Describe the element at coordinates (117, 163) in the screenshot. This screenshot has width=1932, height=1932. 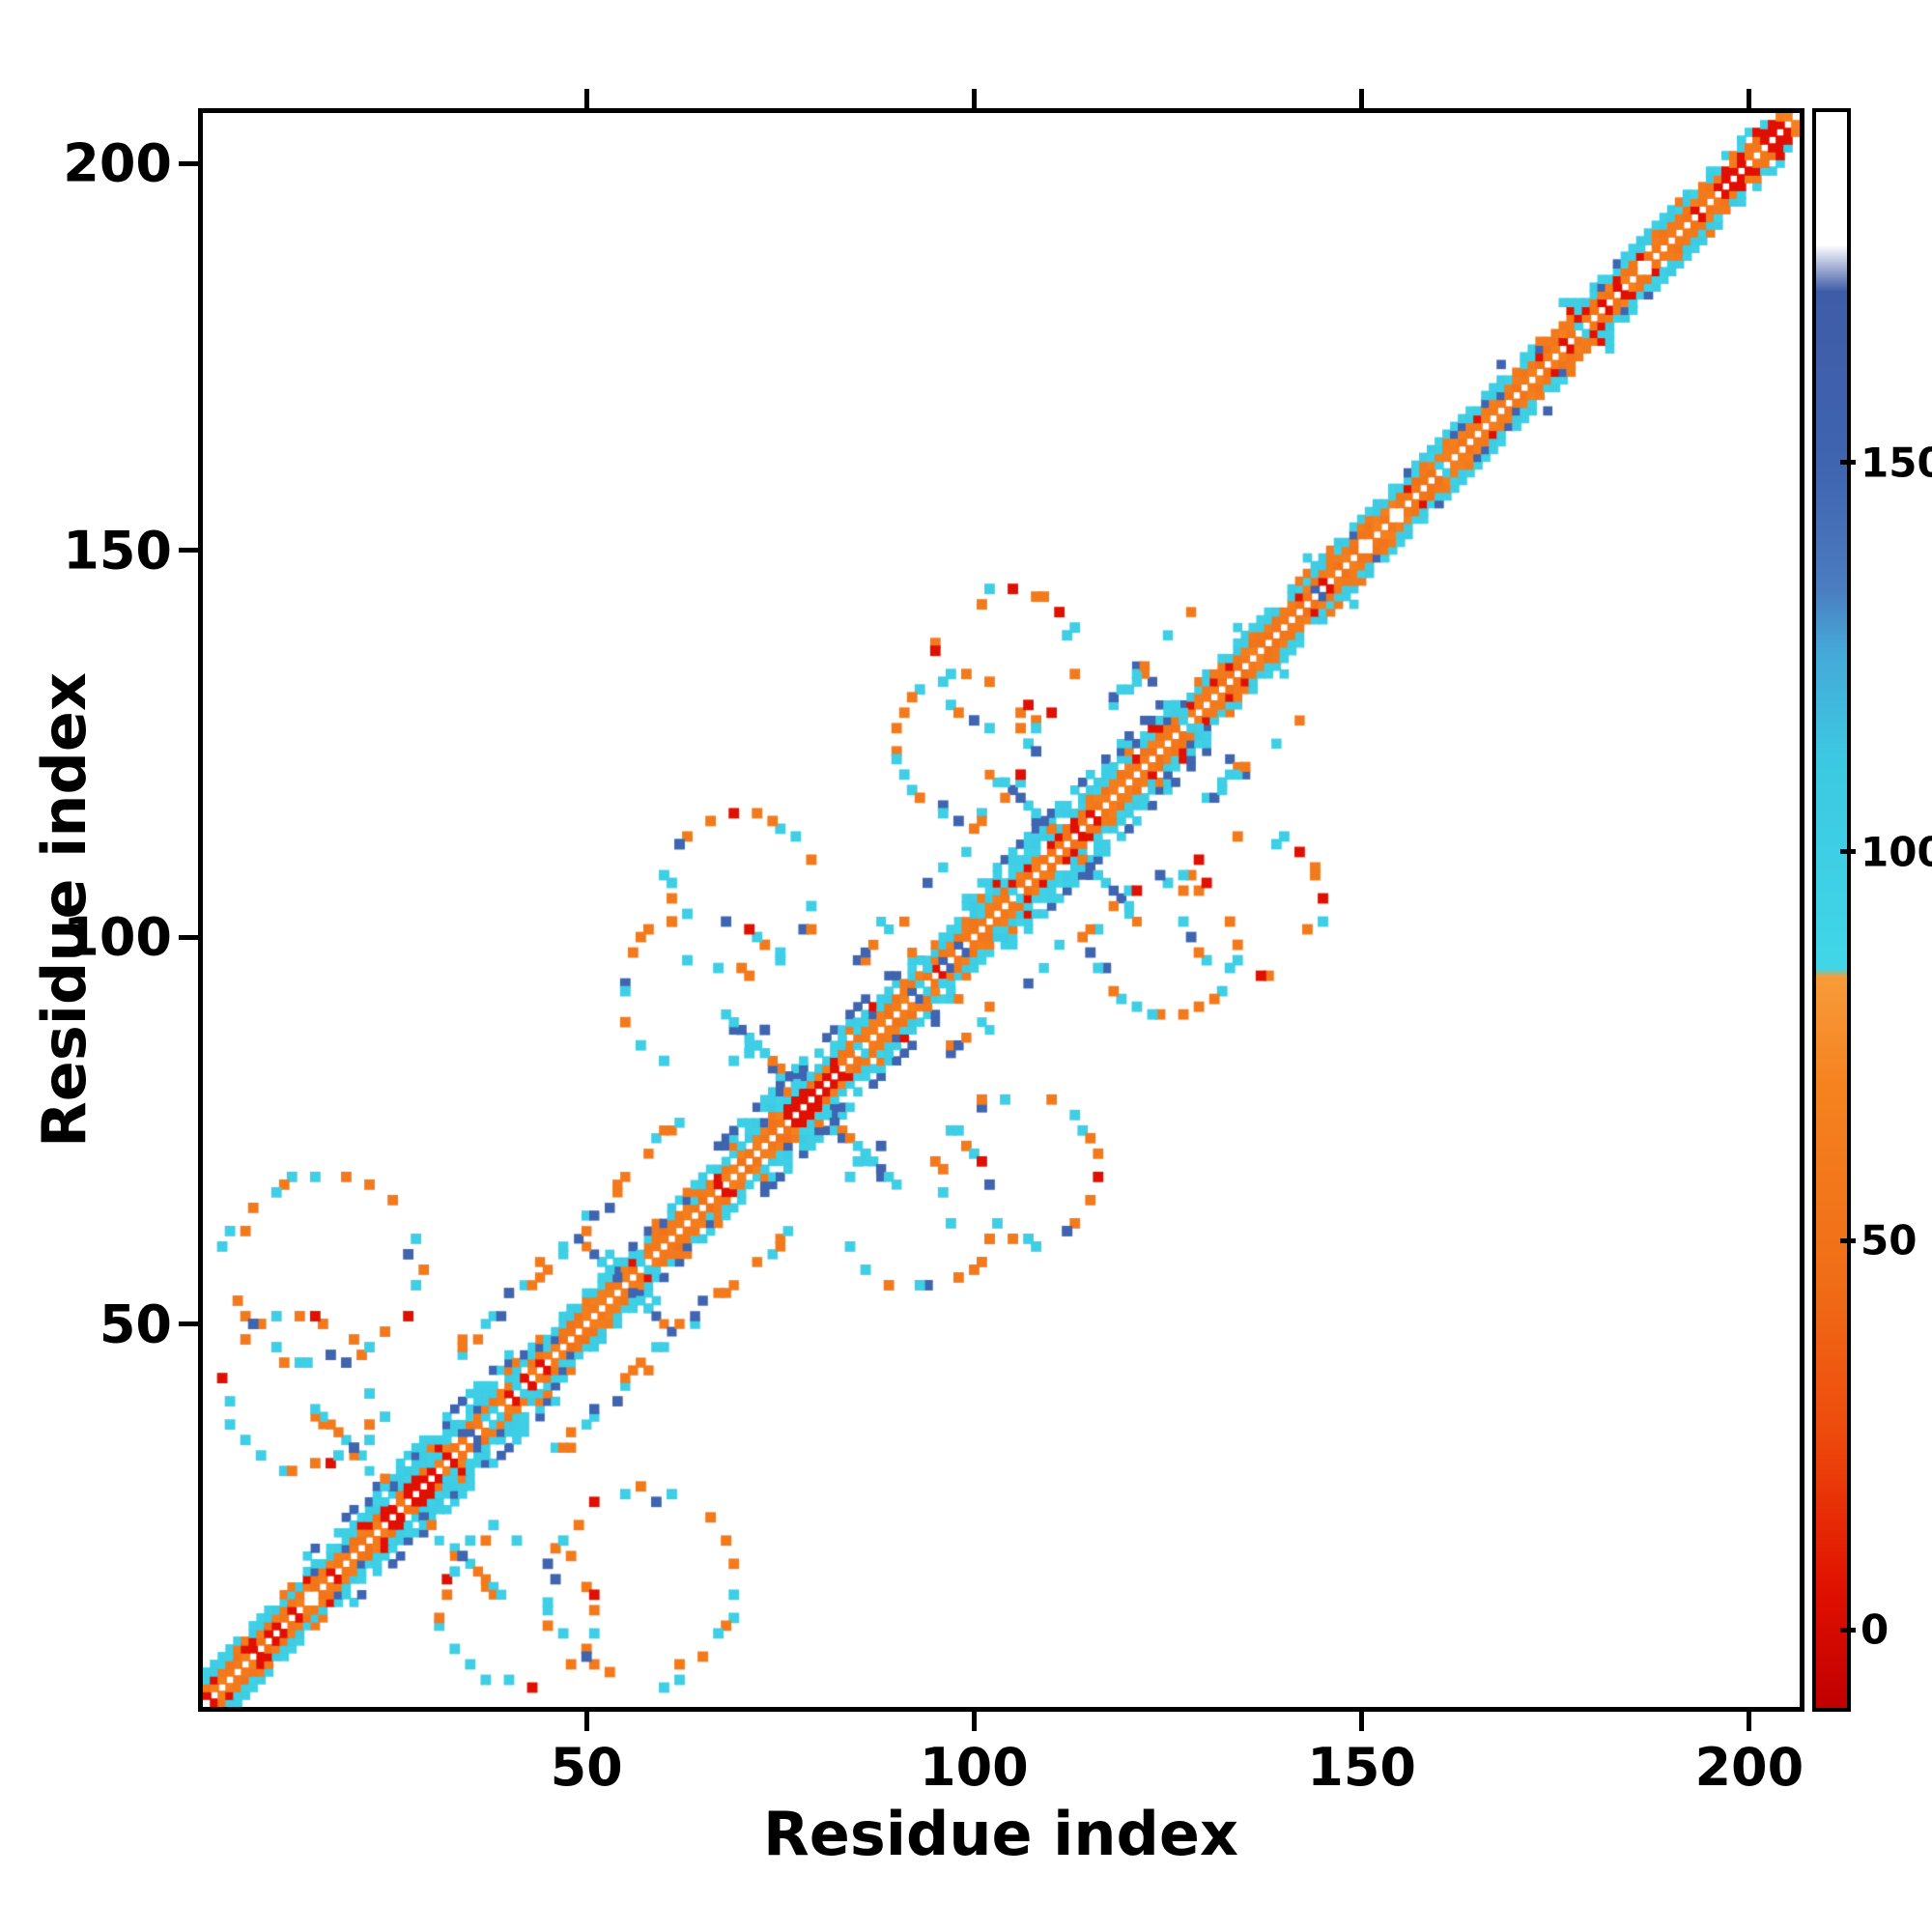
I see `y-tick-label: 200` at that location.